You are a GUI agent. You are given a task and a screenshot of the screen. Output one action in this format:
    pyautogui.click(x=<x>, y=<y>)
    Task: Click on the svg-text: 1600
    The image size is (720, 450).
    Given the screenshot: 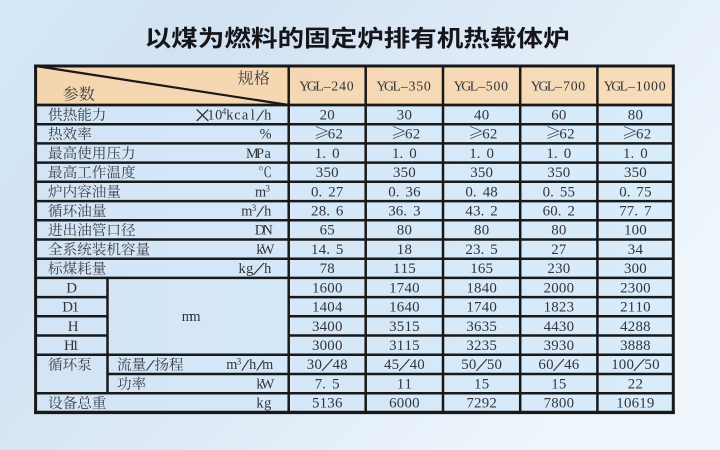 What is the action you would take?
    pyautogui.click(x=327, y=288)
    